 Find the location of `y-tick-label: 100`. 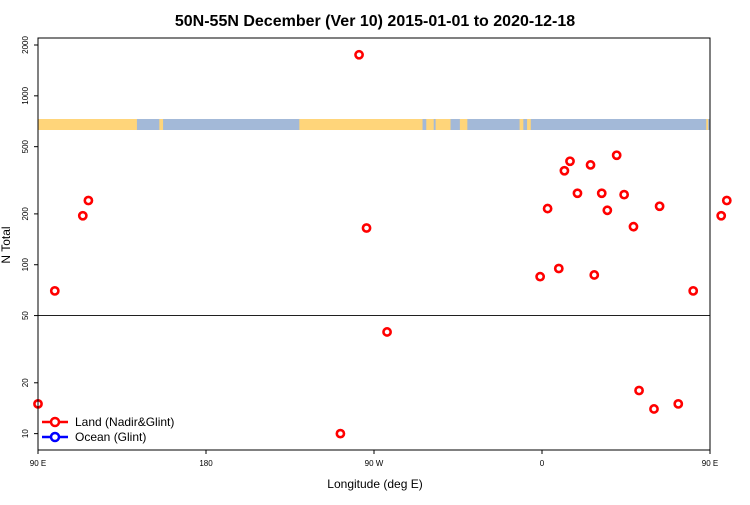

y-tick-label: 100 is located at coordinates (25, 265).